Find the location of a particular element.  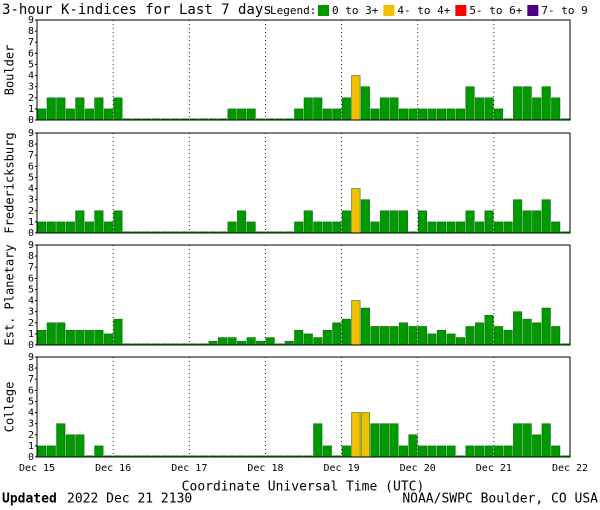

y-tick-label: 0 is located at coordinates (31, 345).